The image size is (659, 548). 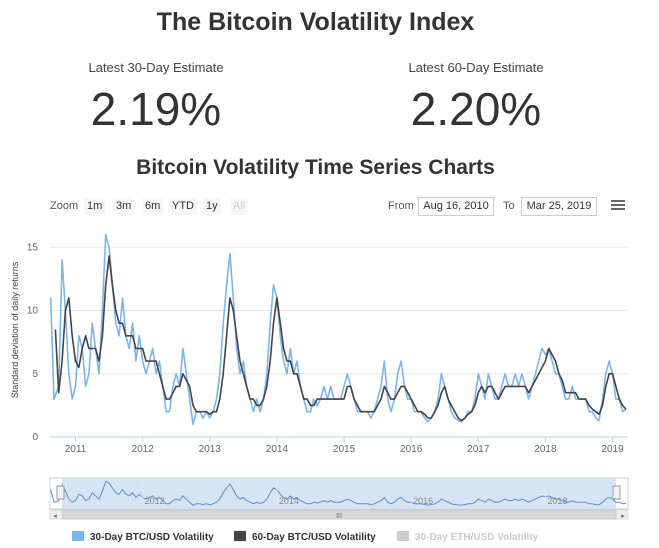 I want to click on scrollbar-thumb, so click(x=339, y=514).